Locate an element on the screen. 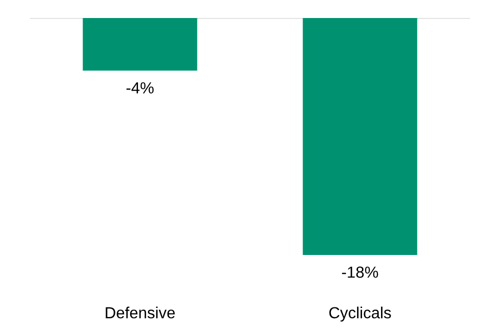  x-tick-label: Defensive is located at coordinates (140, 312).